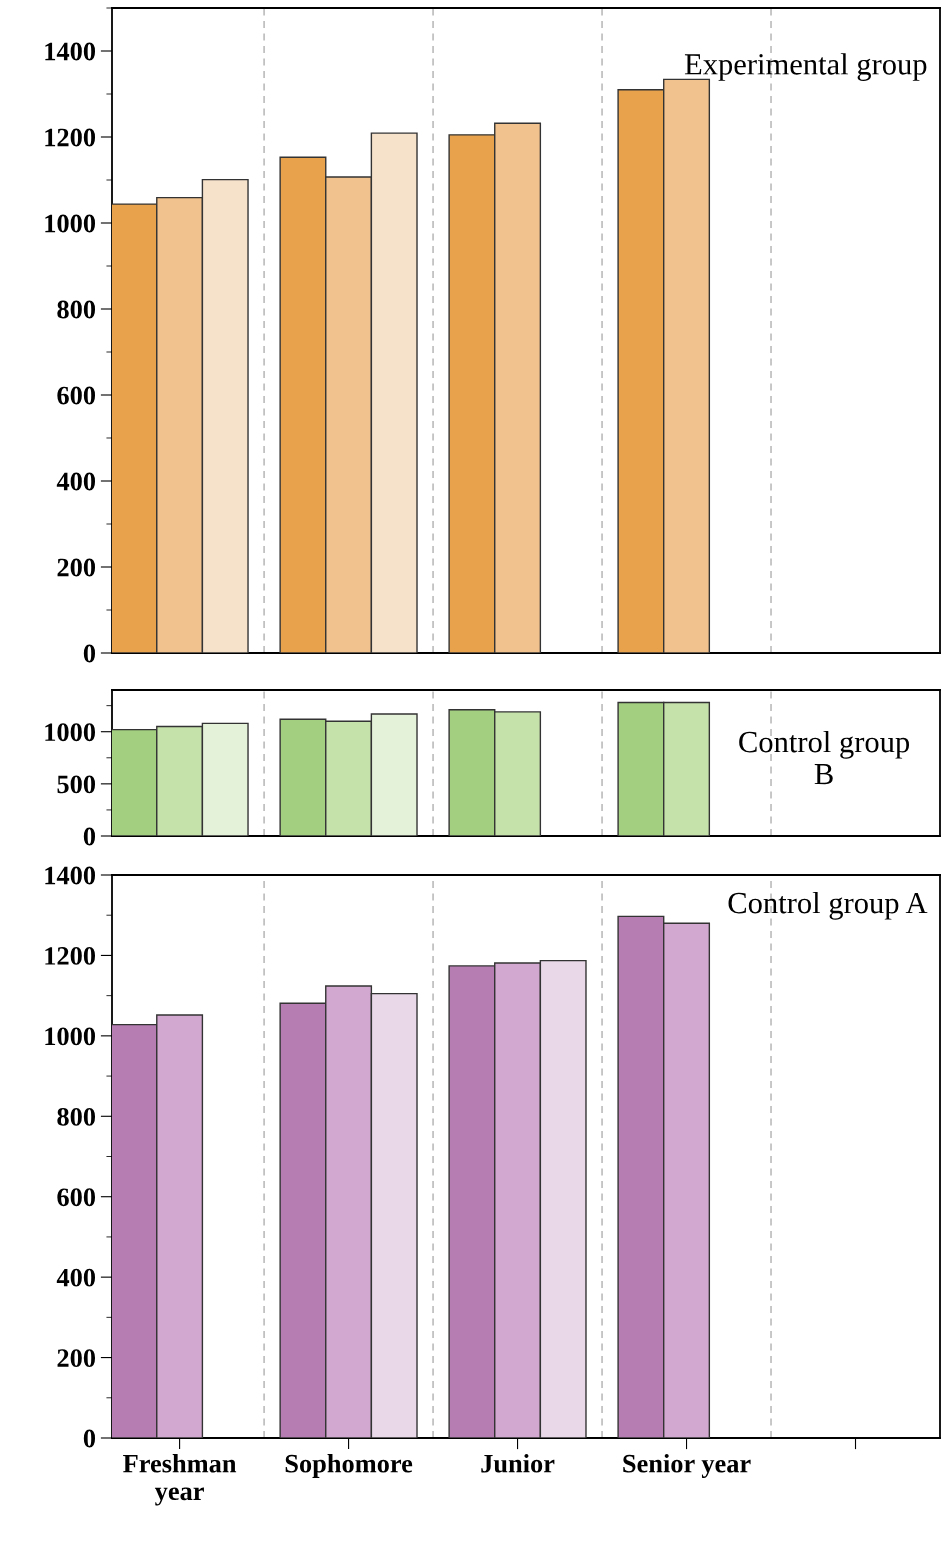 The height and width of the screenshot is (1549, 946). Describe the element at coordinates (76, 784) in the screenshot. I see `y-tick-label: 500` at that location.